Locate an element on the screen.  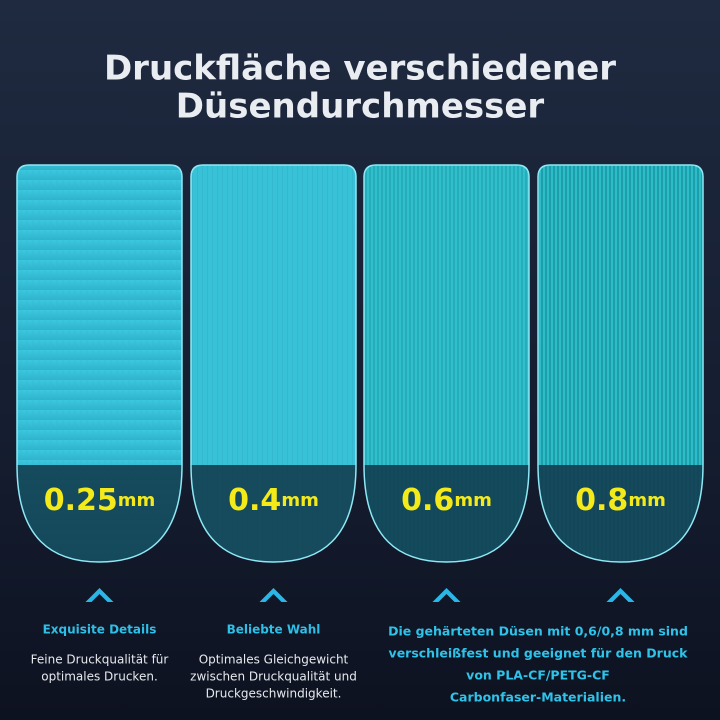
size-value: 0.25 is located at coordinates (81, 500).